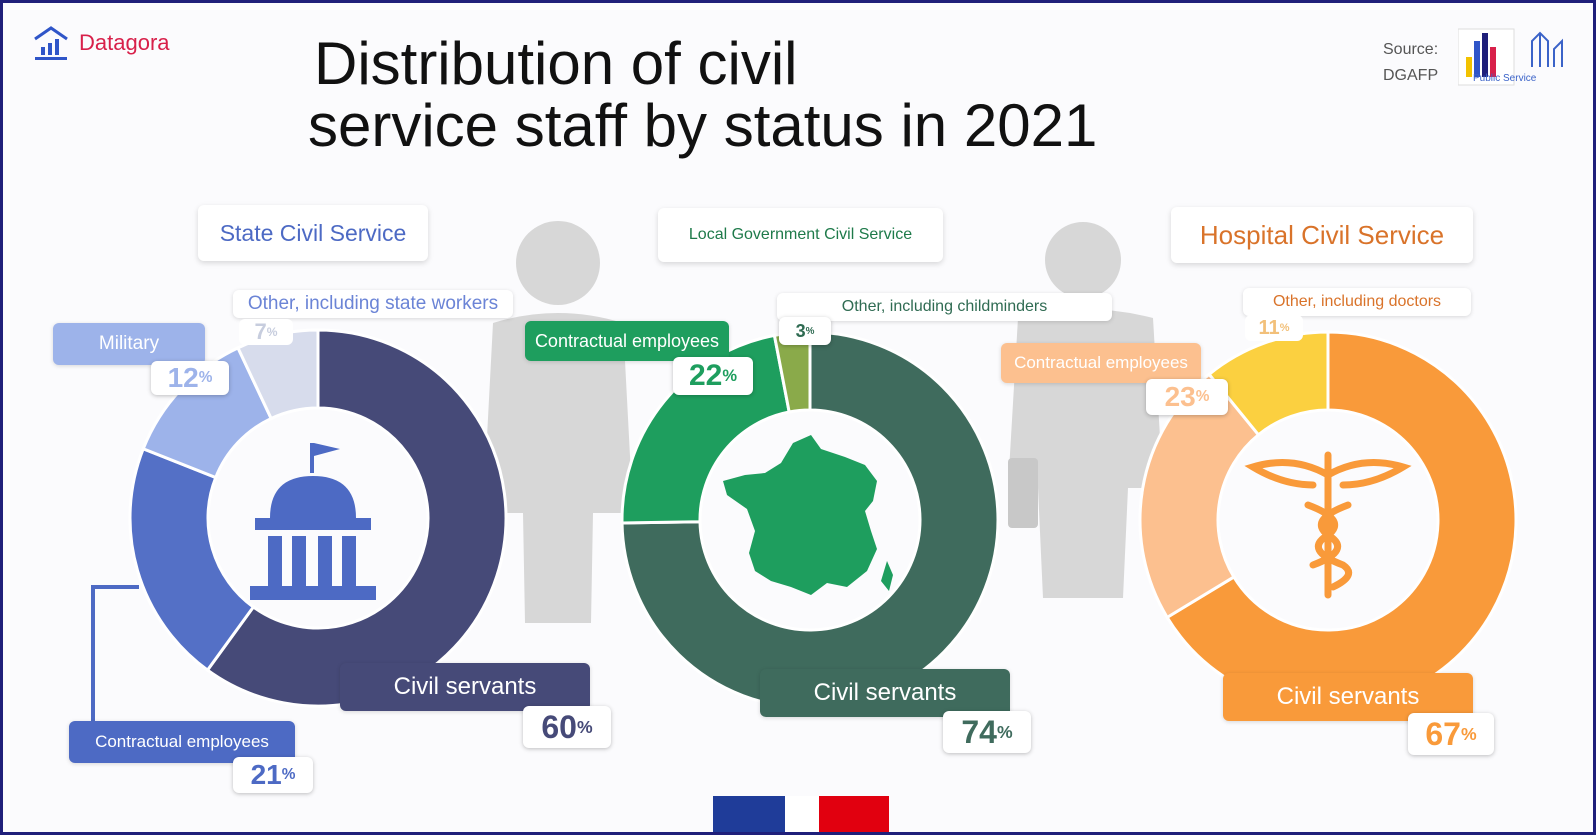 The height and width of the screenshot is (835, 1596). Describe the element at coordinates (1101, 363) in the screenshot. I see `label-contractual-hospital: Contractual employees` at that location.